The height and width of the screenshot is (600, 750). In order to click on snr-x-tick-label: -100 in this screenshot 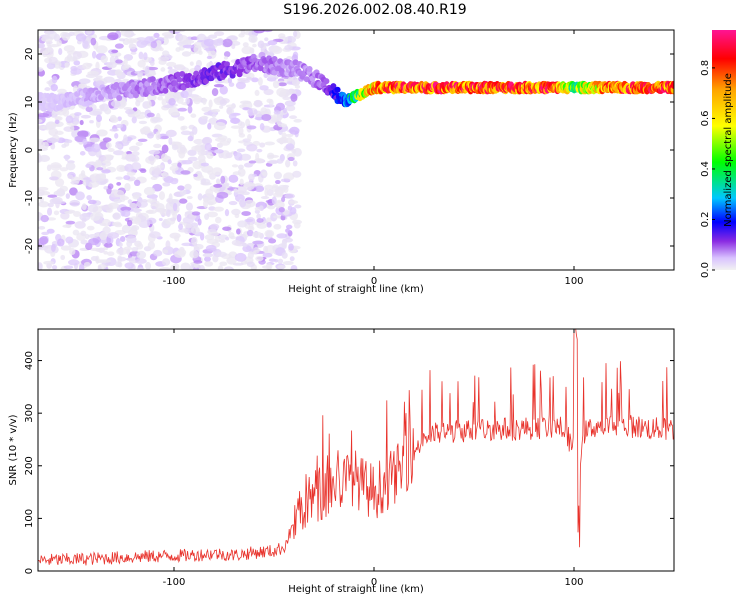, I will do `click(174, 582)`.